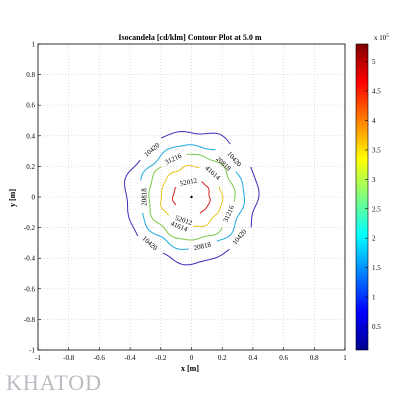 Image resolution: width=400 pixels, height=400 pixels. I want to click on y-tick-label: -0.8, so click(30, 320).